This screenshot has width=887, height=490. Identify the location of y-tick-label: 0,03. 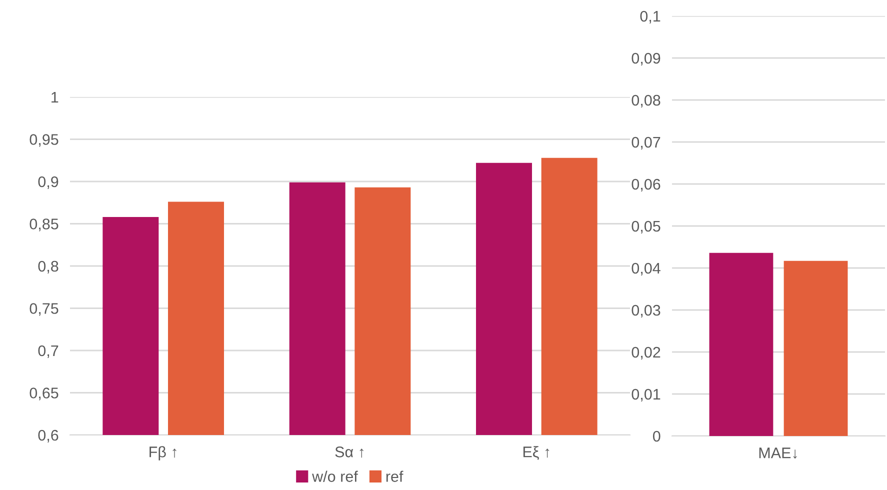
(646, 311).